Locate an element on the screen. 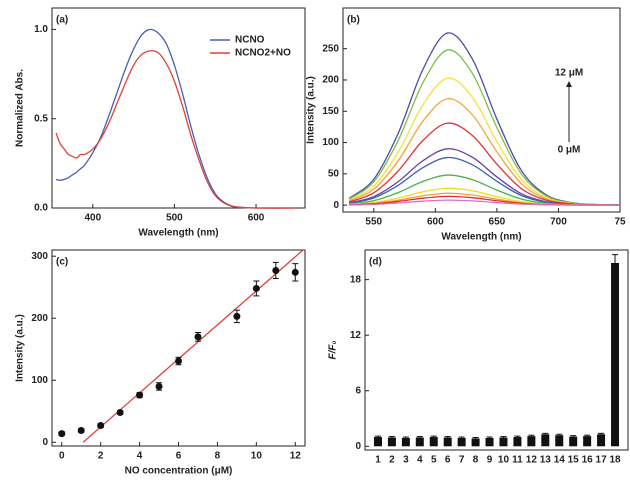 This screenshot has height=483, width=630. x-tick-label: 650 is located at coordinates (497, 222).